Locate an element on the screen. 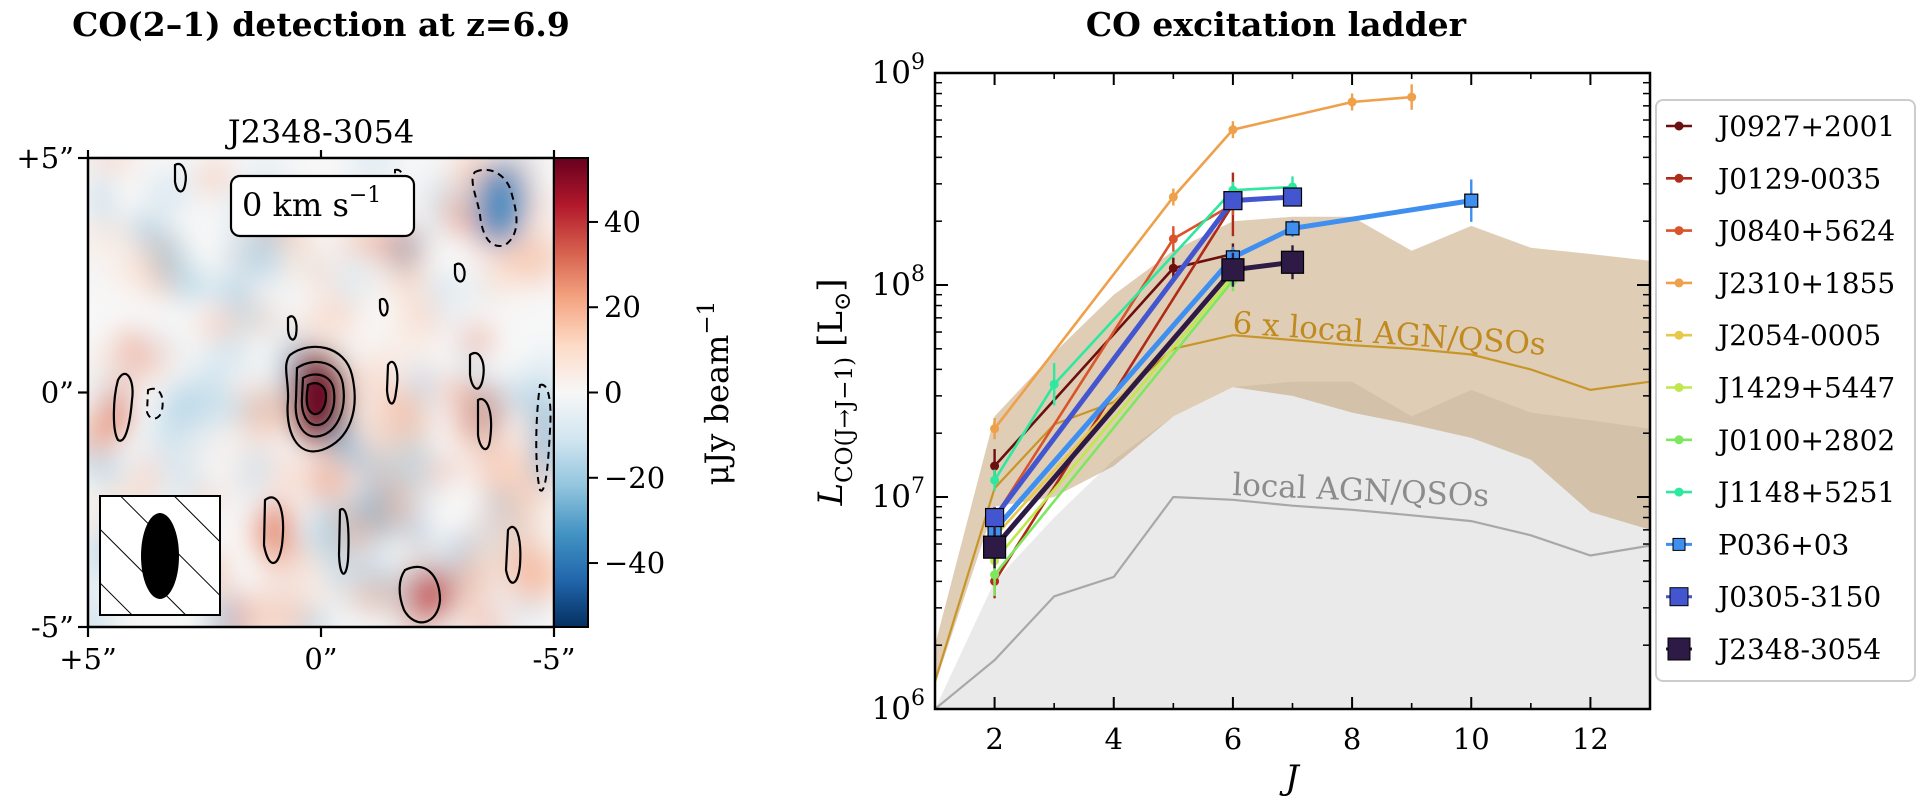 Image resolution: width=1920 pixels, height=811 pixels. legend-item: J0305-3150 is located at coordinates (1773, 597).